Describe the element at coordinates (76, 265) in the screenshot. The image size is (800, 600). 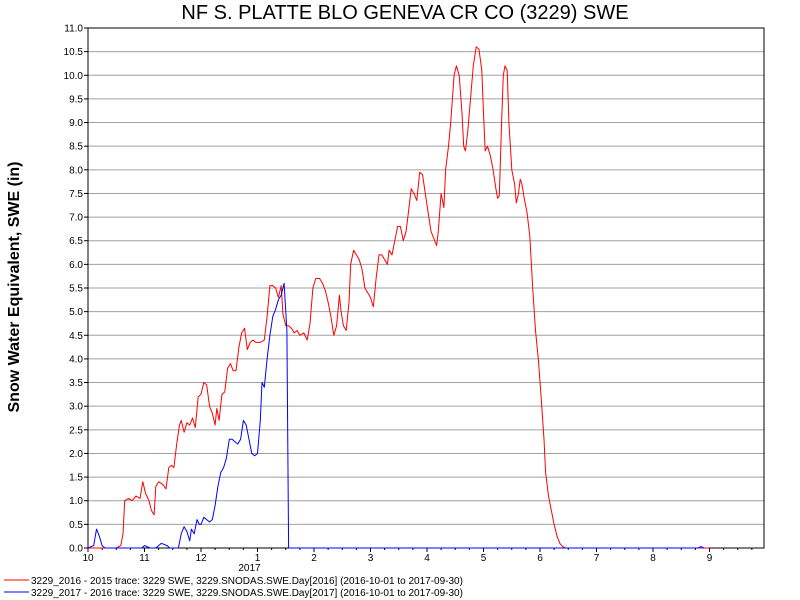
I see `y-tick-label: 6.0` at that location.